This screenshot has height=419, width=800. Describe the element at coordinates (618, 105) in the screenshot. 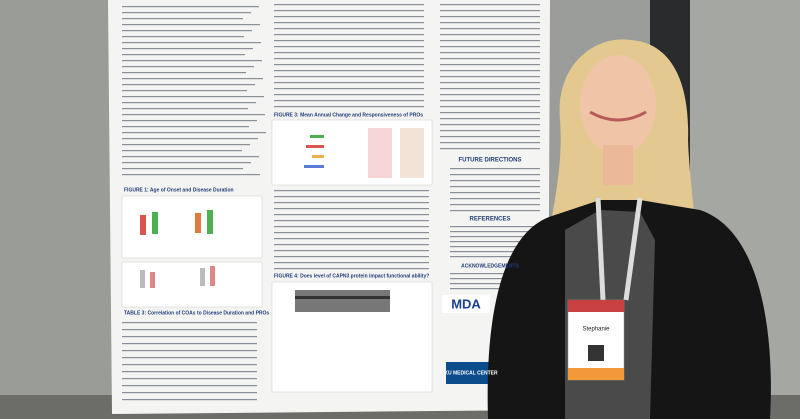

I see `face` at that location.